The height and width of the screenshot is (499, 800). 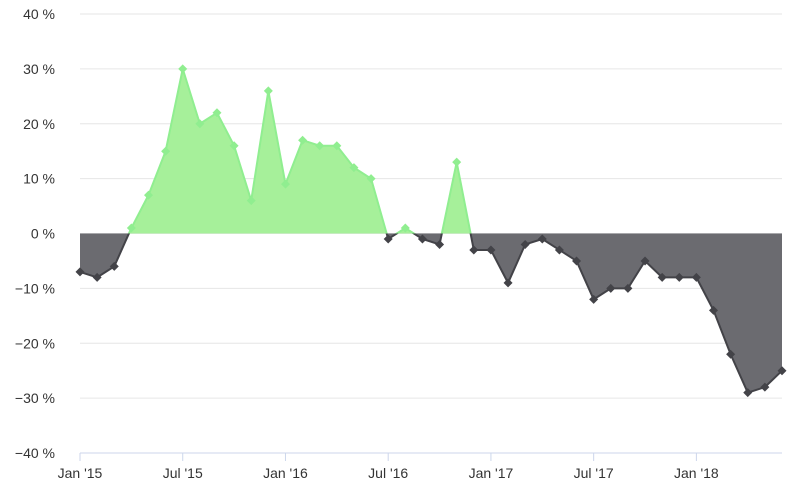 What do you see at coordinates (39, 14) in the screenshot?
I see `y-tick-label: 40 %` at bounding box center [39, 14].